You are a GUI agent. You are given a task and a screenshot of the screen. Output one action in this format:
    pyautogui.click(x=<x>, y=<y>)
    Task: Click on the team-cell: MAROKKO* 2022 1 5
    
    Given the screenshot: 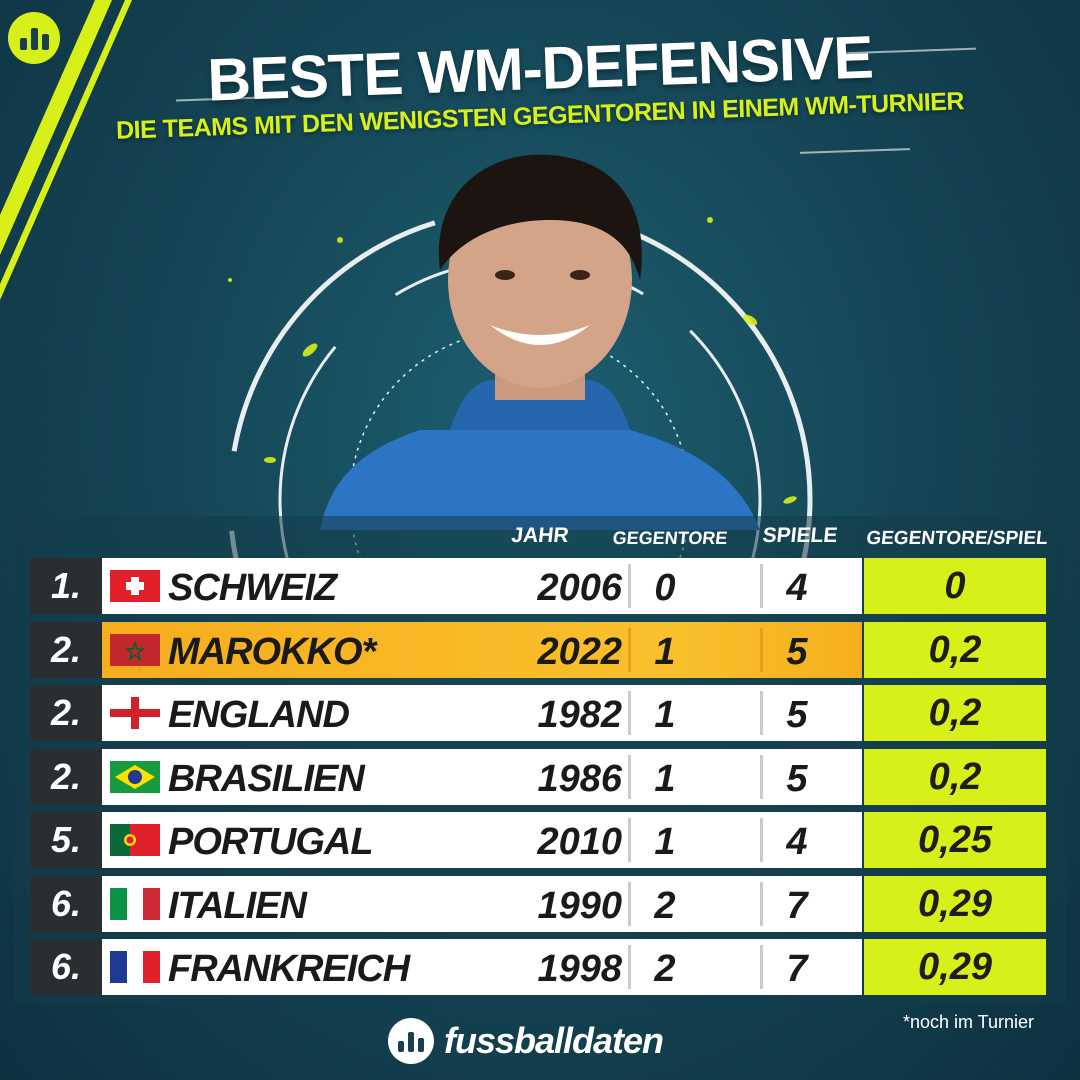 What is the action you would take?
    pyautogui.click(x=482, y=650)
    